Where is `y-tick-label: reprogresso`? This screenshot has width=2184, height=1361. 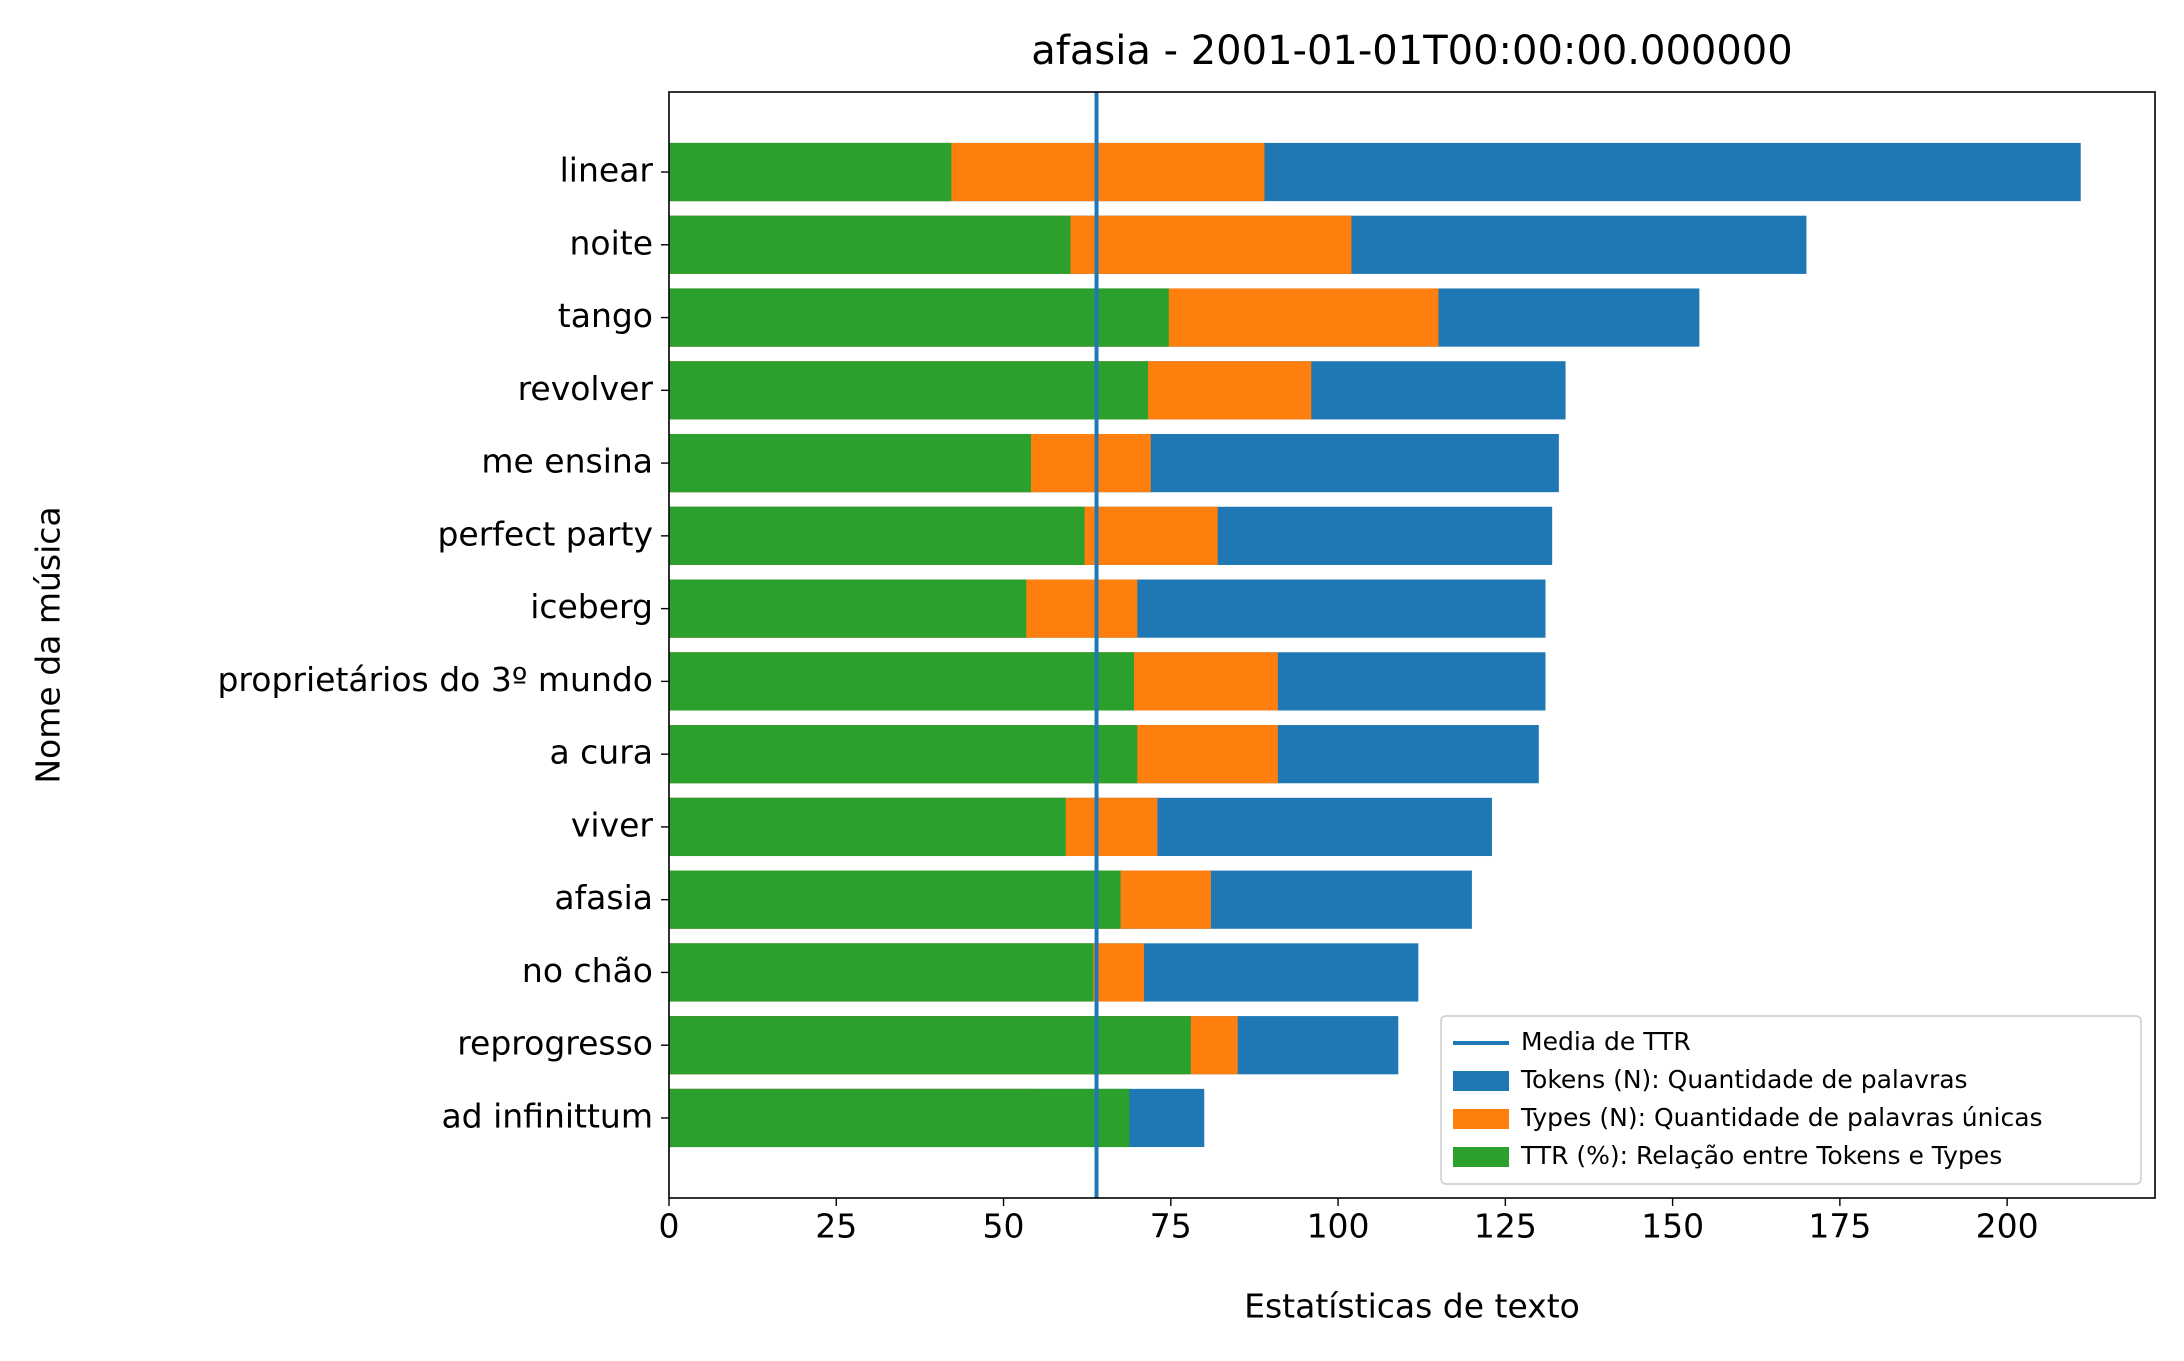
y-tick-label: reprogresso is located at coordinates (555, 1043).